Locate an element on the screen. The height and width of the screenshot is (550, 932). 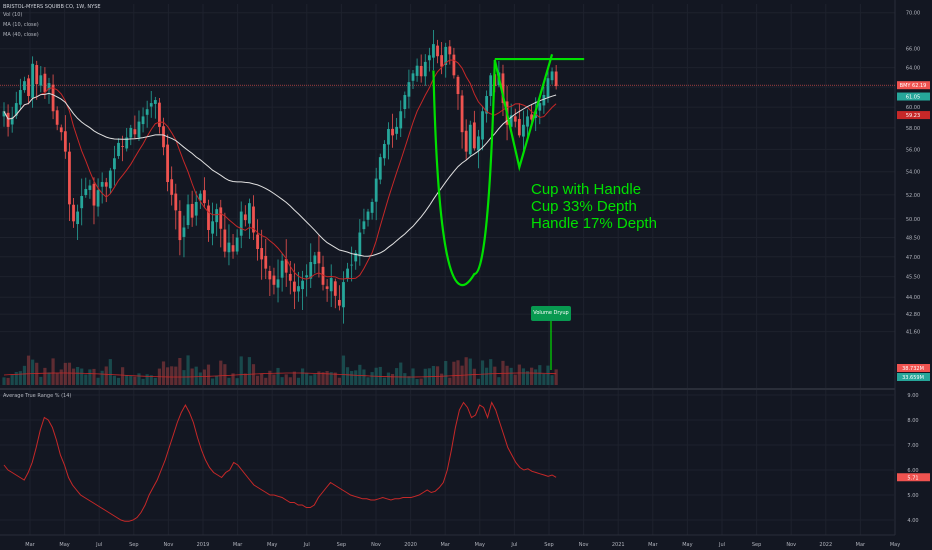
price-tick-label: 41.60 is located at coordinates (913, 333).